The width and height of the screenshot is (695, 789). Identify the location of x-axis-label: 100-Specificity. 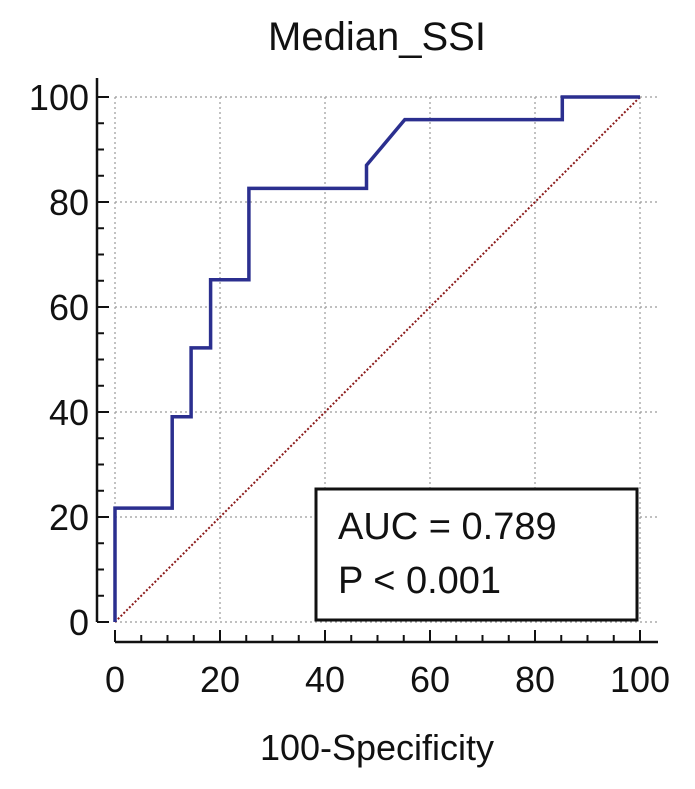
(377, 747).